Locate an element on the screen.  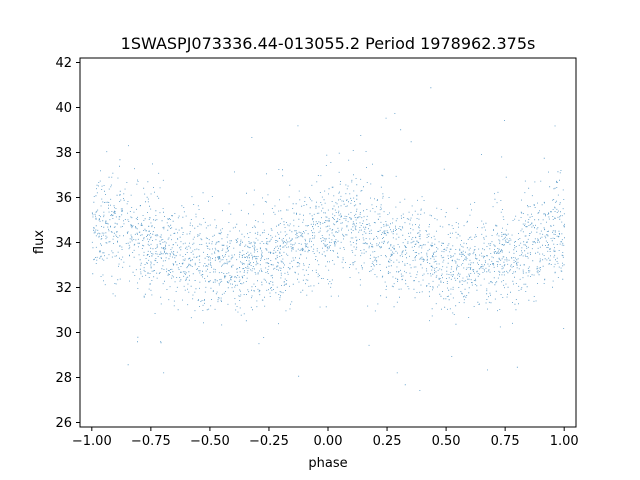
y-tick-label: 34 is located at coordinates (63, 243).